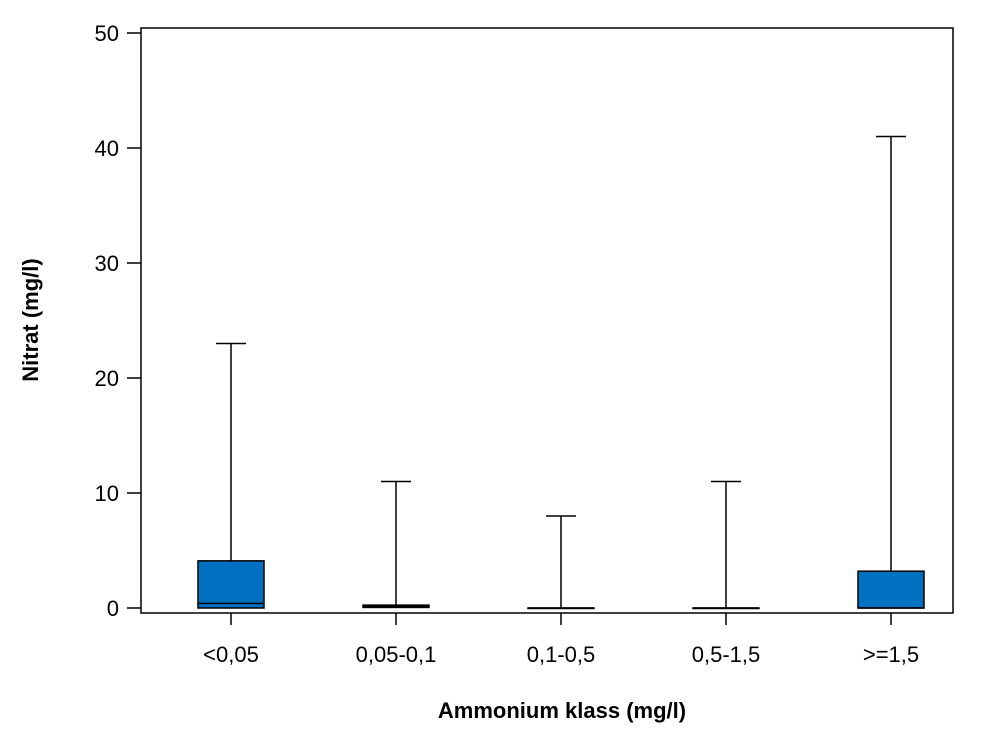 Image resolution: width=1000 pixels, height=750 pixels. What do you see at coordinates (726, 654) in the screenshot?
I see `x-tick-label: 0,5-1,5` at bounding box center [726, 654].